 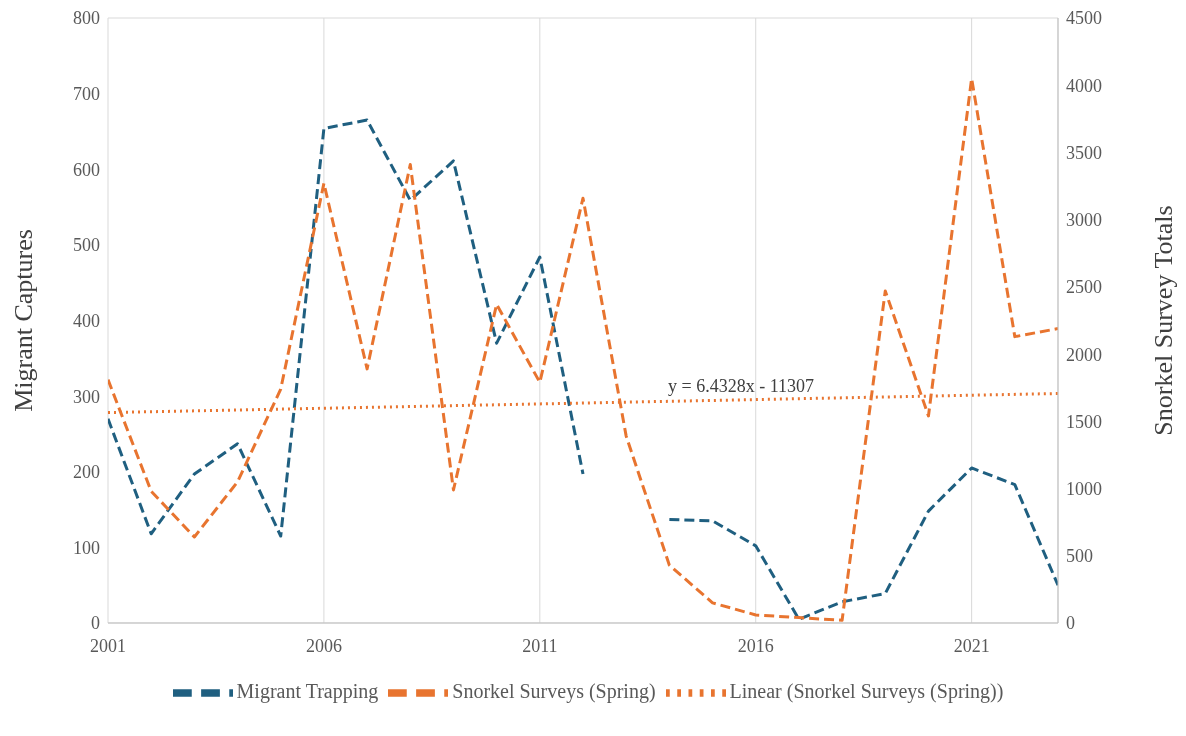 I want to click on y-tick-label: 0, so click(x=95, y=623).